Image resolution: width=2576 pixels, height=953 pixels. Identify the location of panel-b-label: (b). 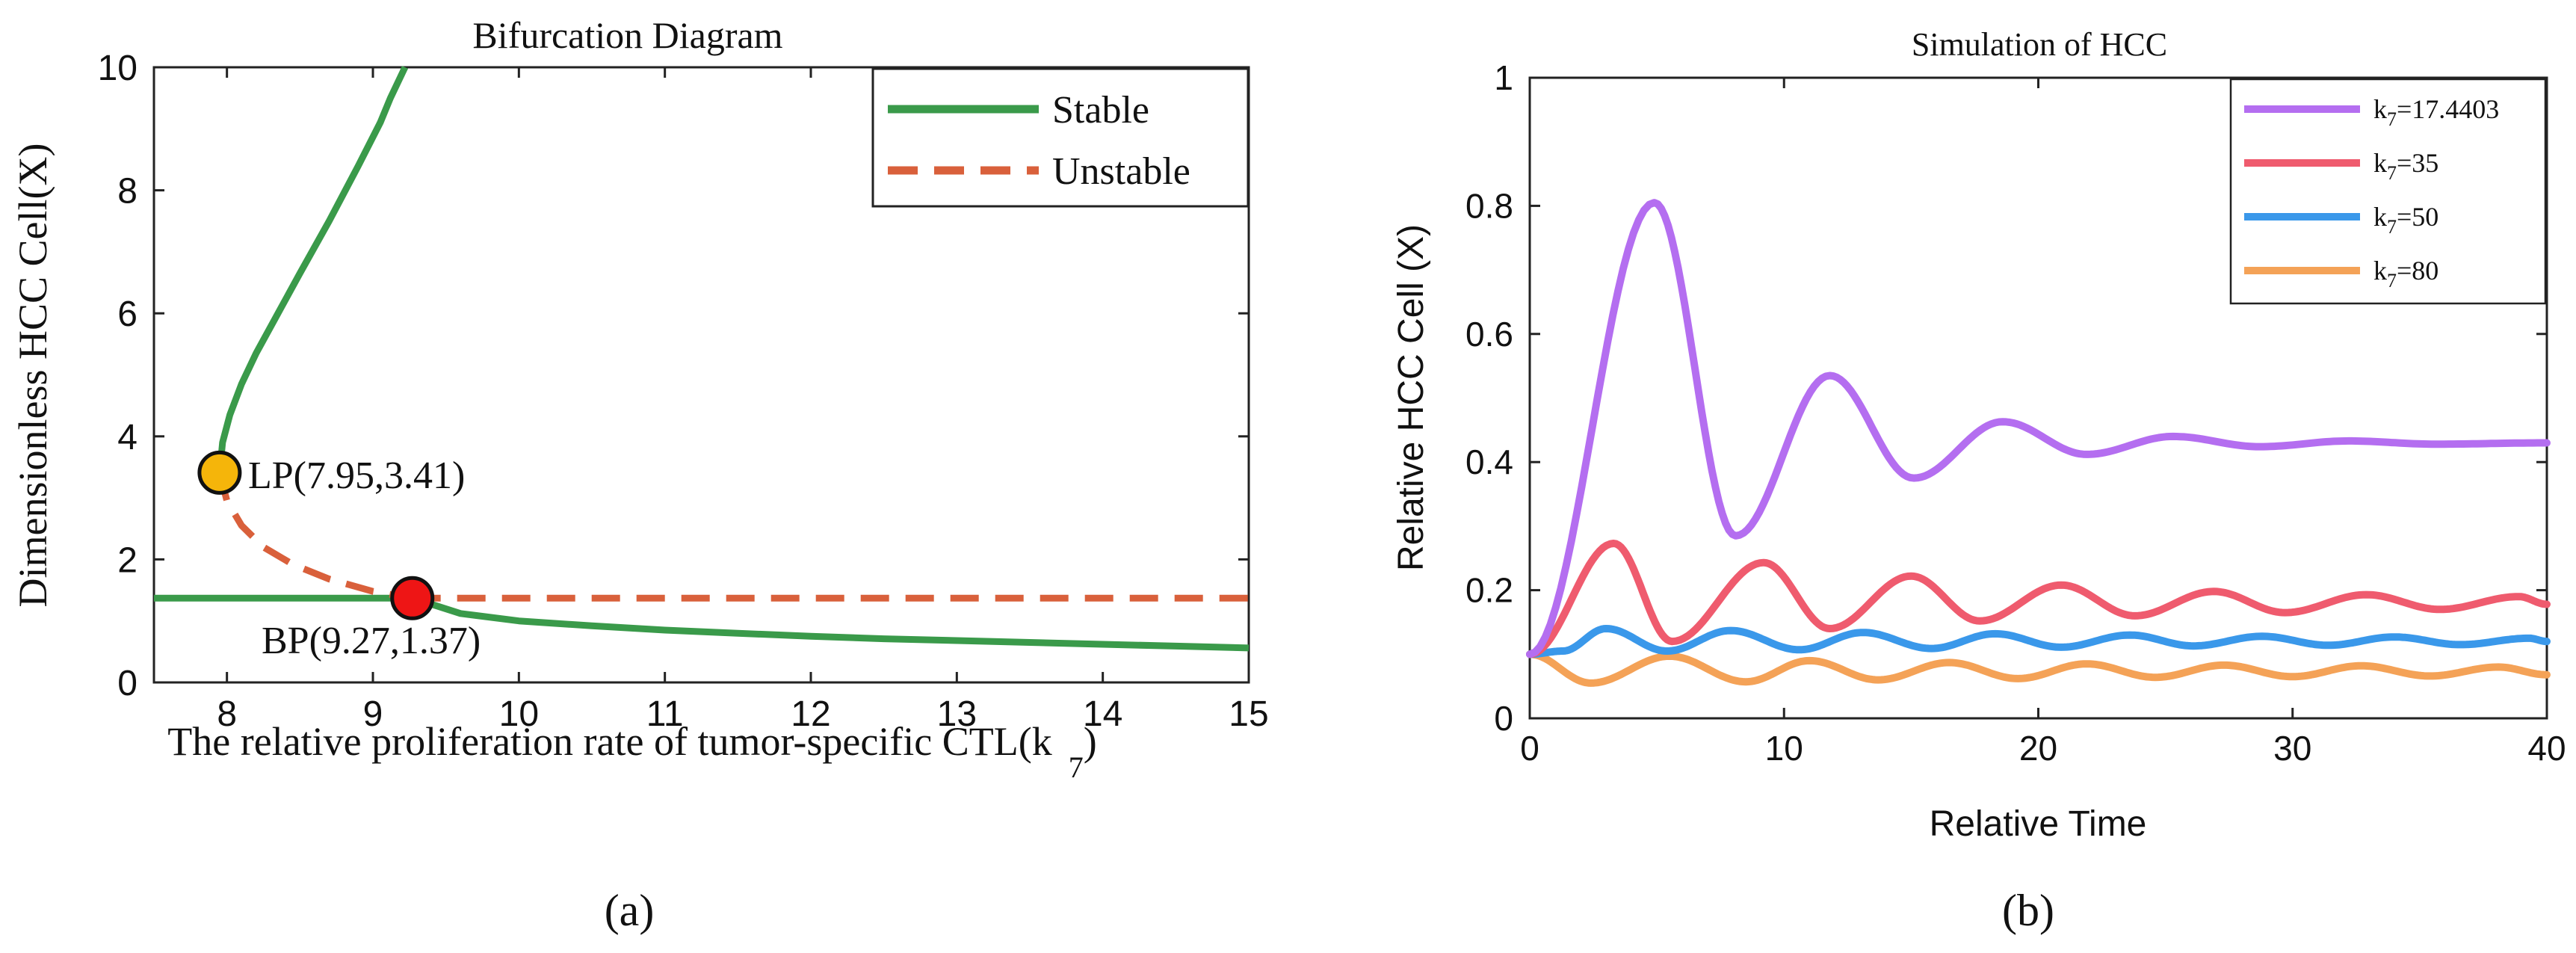
(2028, 910).